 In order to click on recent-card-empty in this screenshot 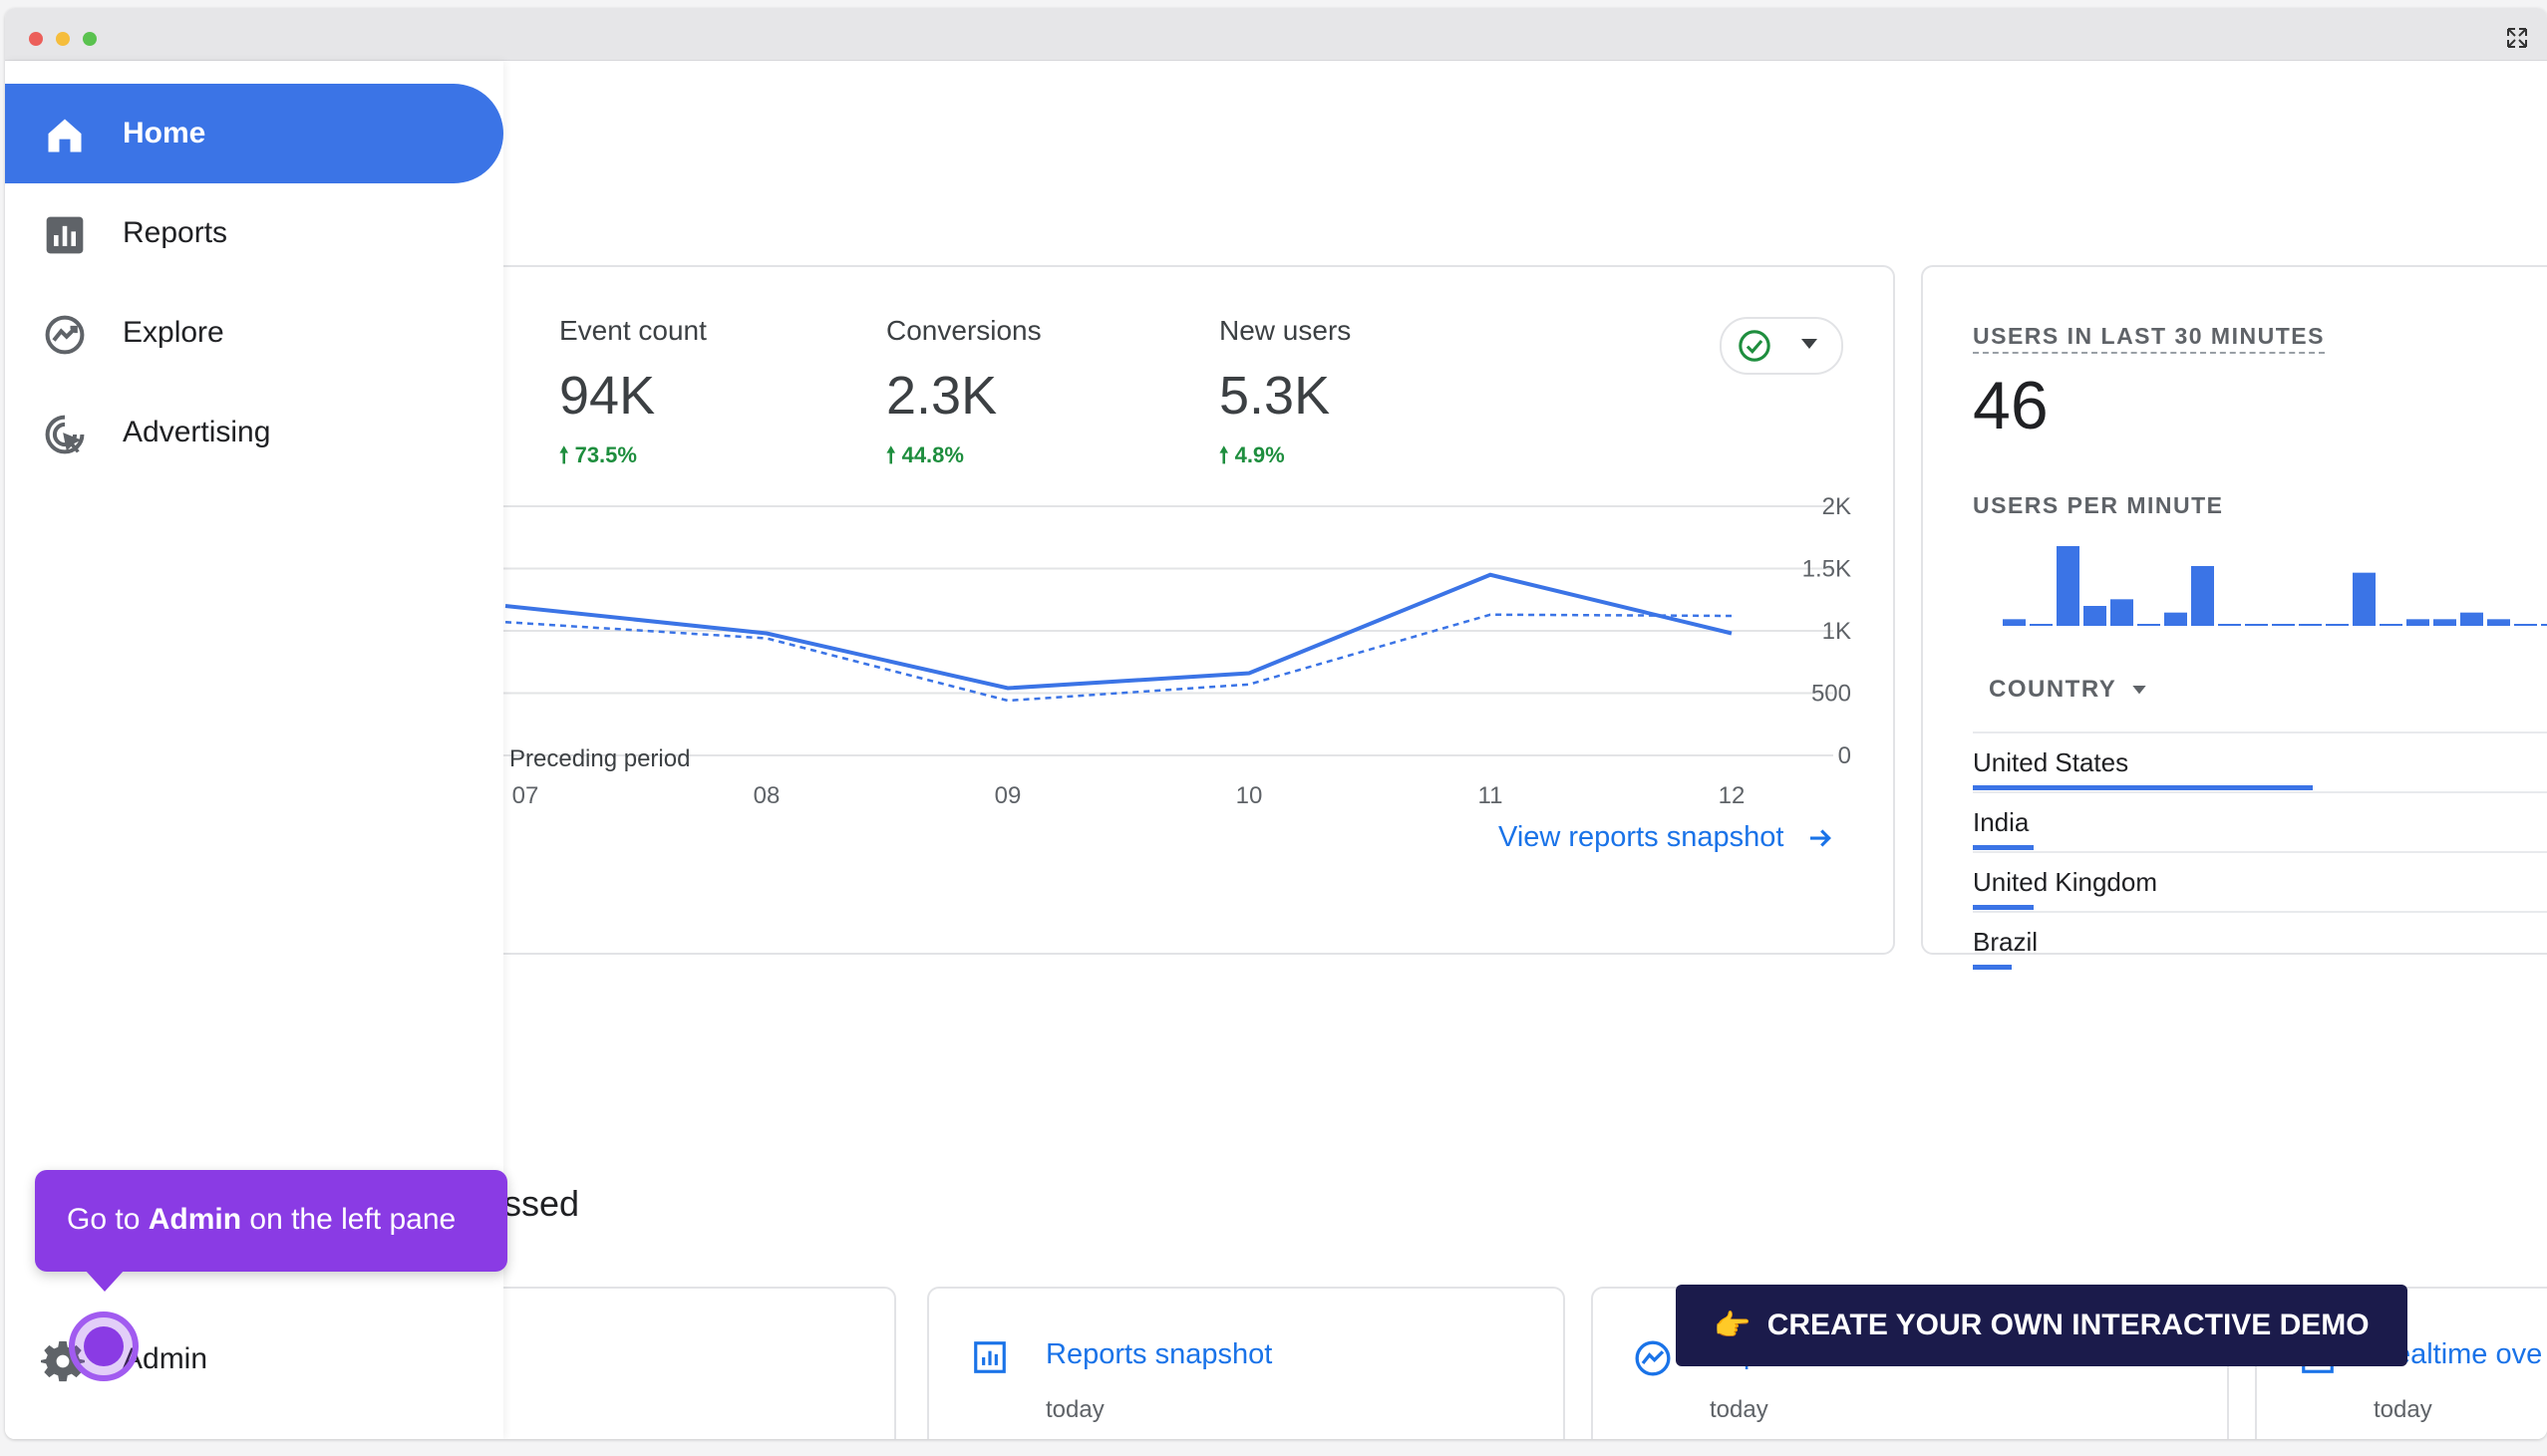, I will do `click(680, 1363)`.